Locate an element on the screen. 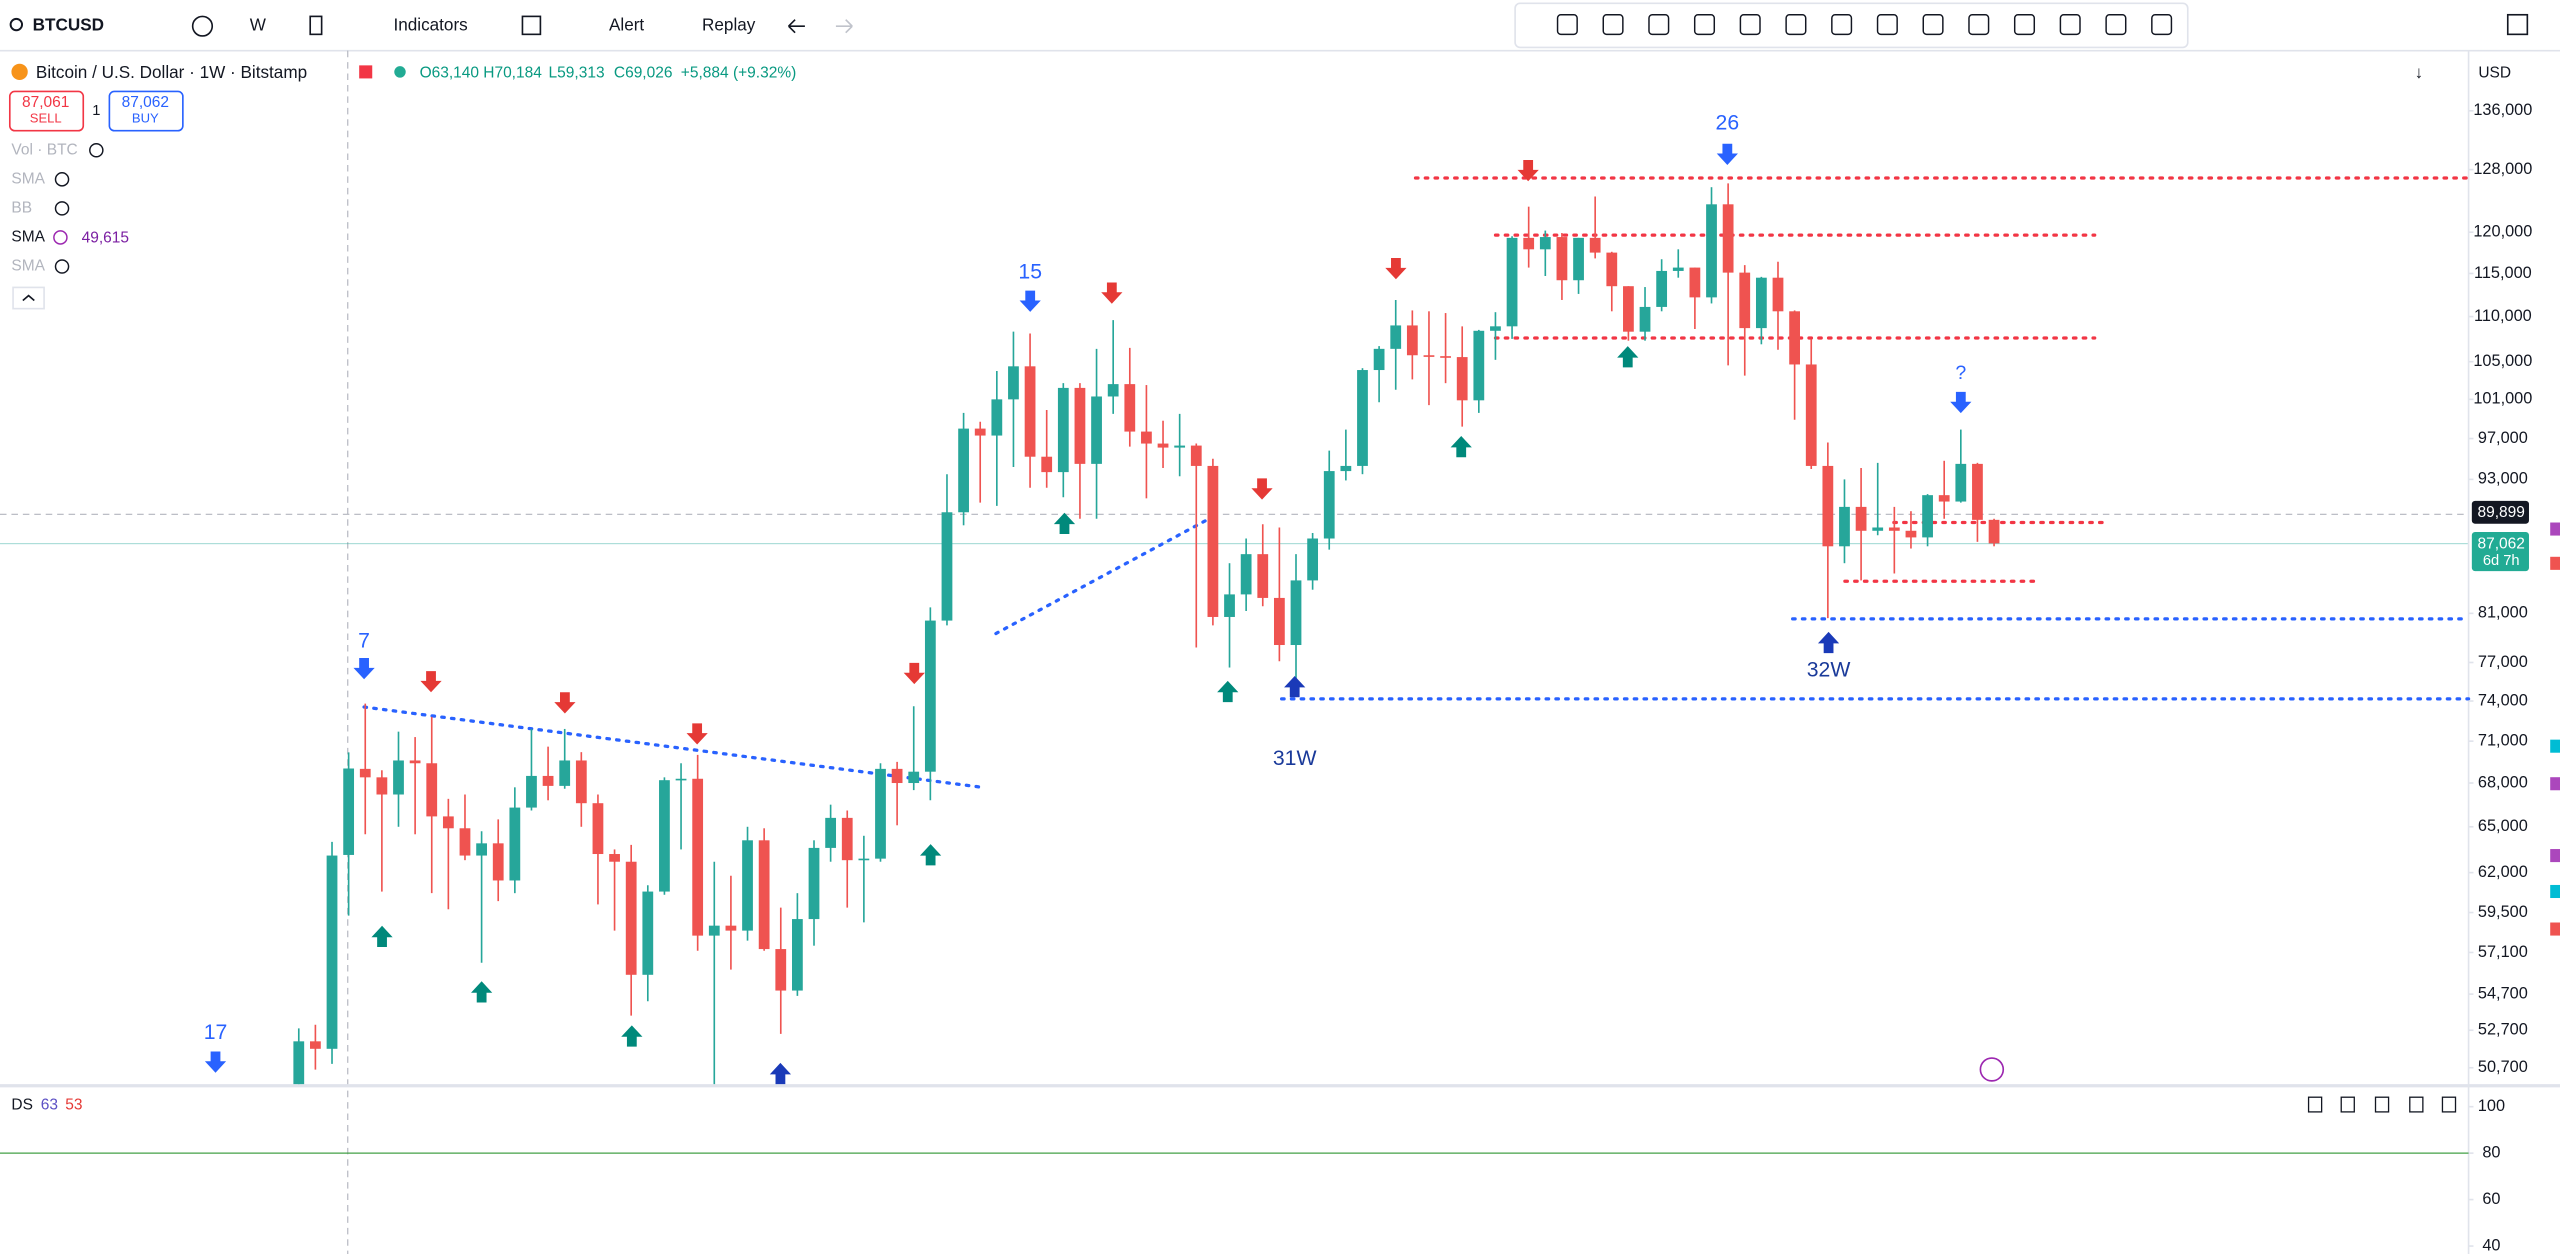 Image resolution: width=2560 pixels, height=1254 pixels. sell-box is located at coordinates (46, 111).